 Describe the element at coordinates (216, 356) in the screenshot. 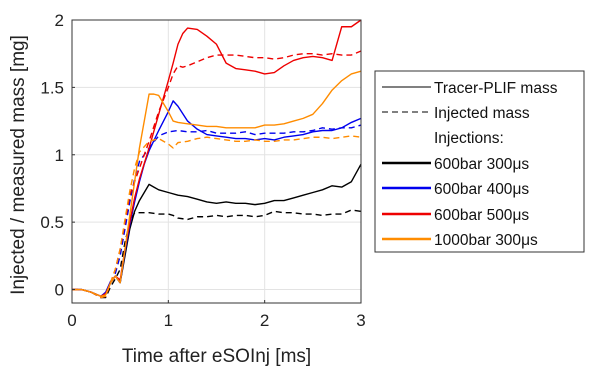

I see `x-axis-label: Time after eSOInj [ms]` at that location.